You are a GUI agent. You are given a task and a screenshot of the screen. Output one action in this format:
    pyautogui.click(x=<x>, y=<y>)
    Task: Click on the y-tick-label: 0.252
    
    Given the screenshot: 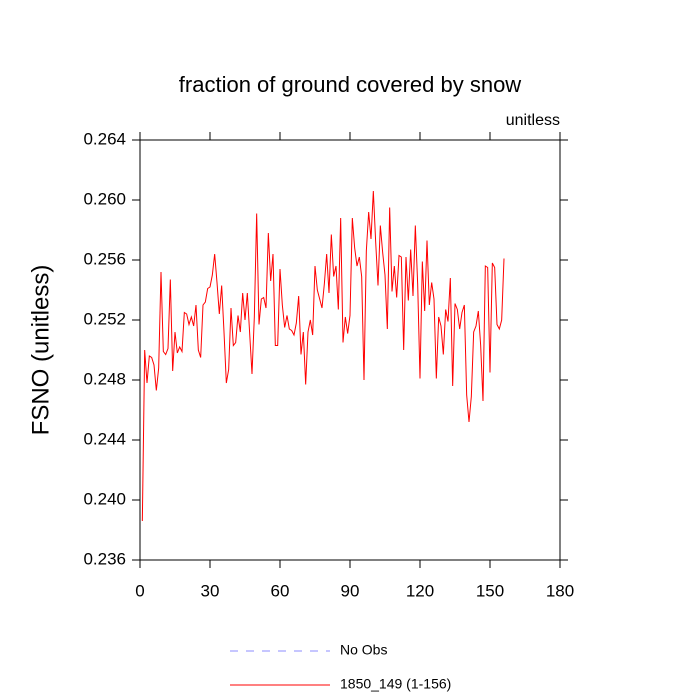 What is the action you would take?
    pyautogui.click(x=104, y=318)
    